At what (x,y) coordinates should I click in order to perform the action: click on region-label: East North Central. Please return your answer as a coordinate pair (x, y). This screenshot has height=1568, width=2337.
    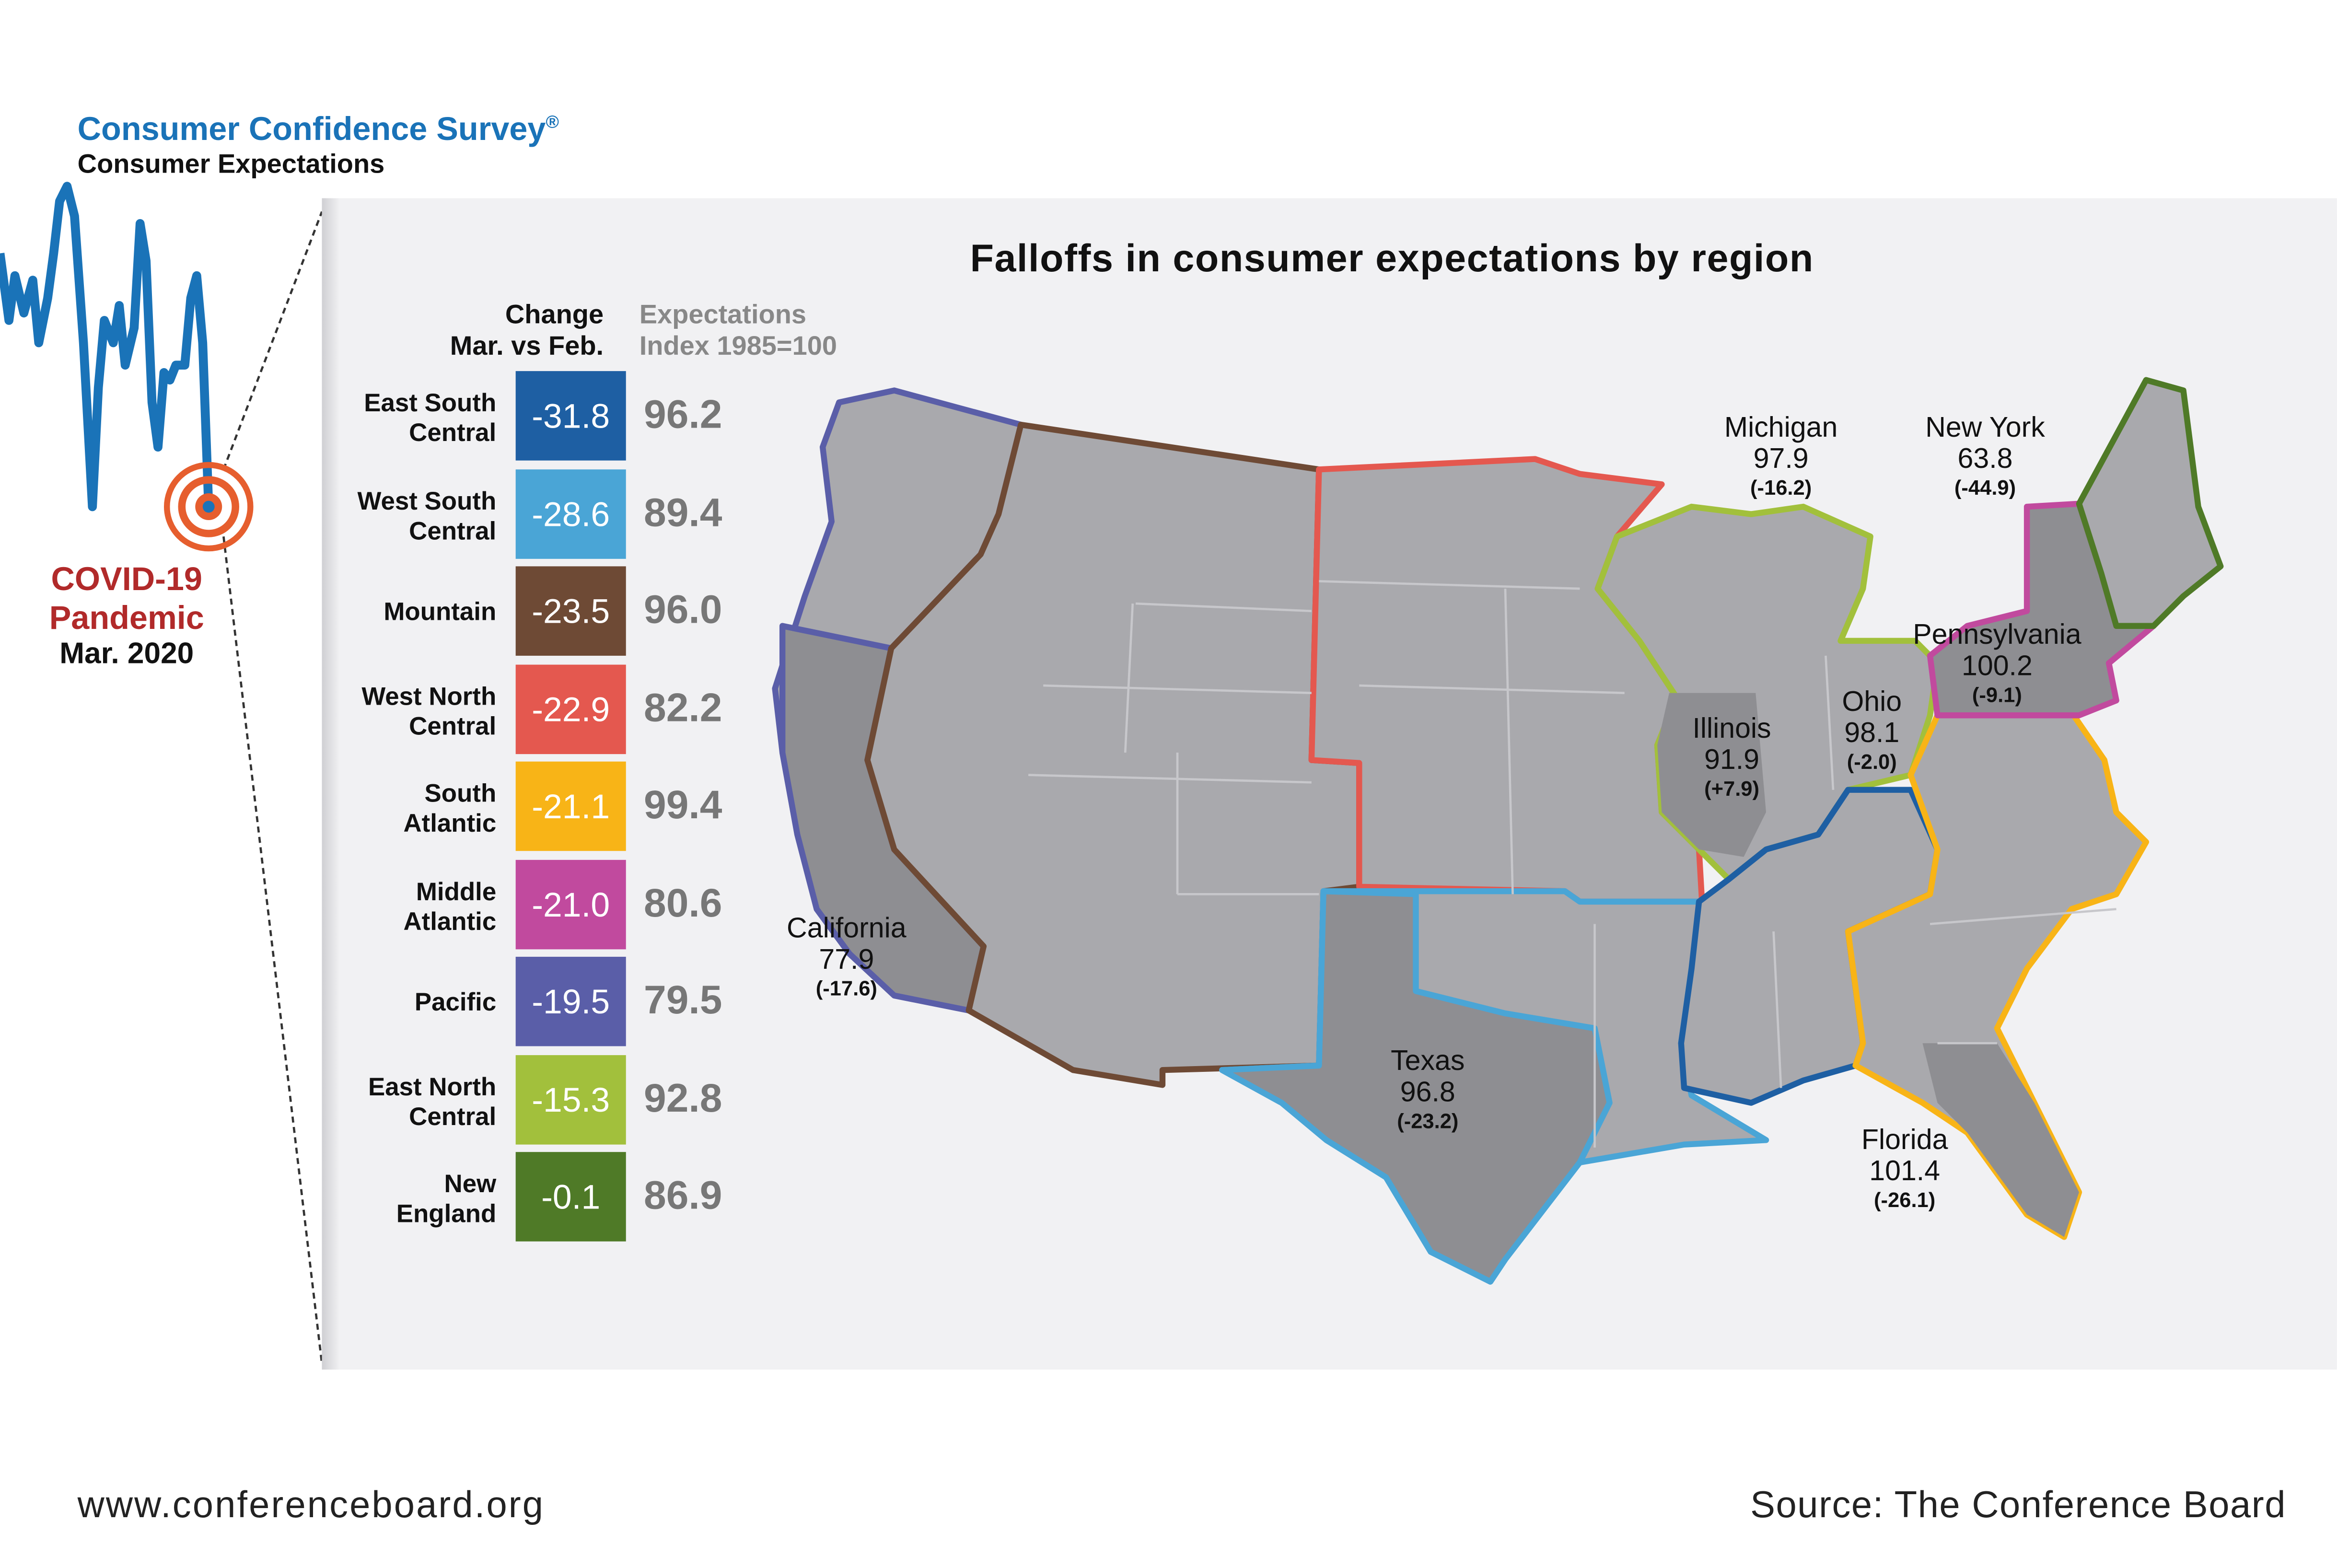
    Looking at the image, I should click on (433, 1101).